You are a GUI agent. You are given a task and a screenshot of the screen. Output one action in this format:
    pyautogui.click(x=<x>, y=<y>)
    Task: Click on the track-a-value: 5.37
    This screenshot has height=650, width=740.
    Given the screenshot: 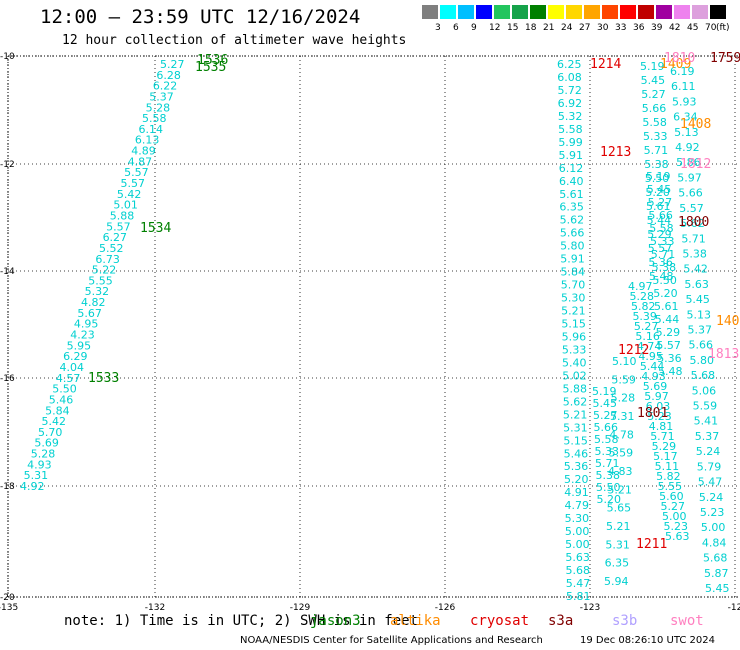 What is the action you would take?
    pyautogui.click(x=161, y=96)
    